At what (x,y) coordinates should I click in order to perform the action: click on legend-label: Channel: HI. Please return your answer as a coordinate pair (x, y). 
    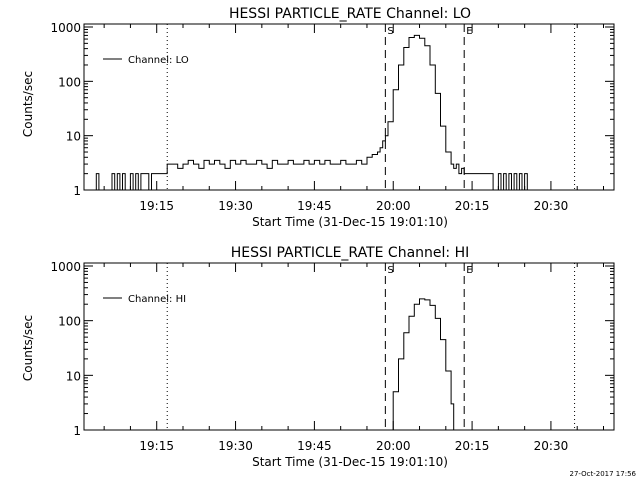
    Looking at the image, I should click on (157, 299).